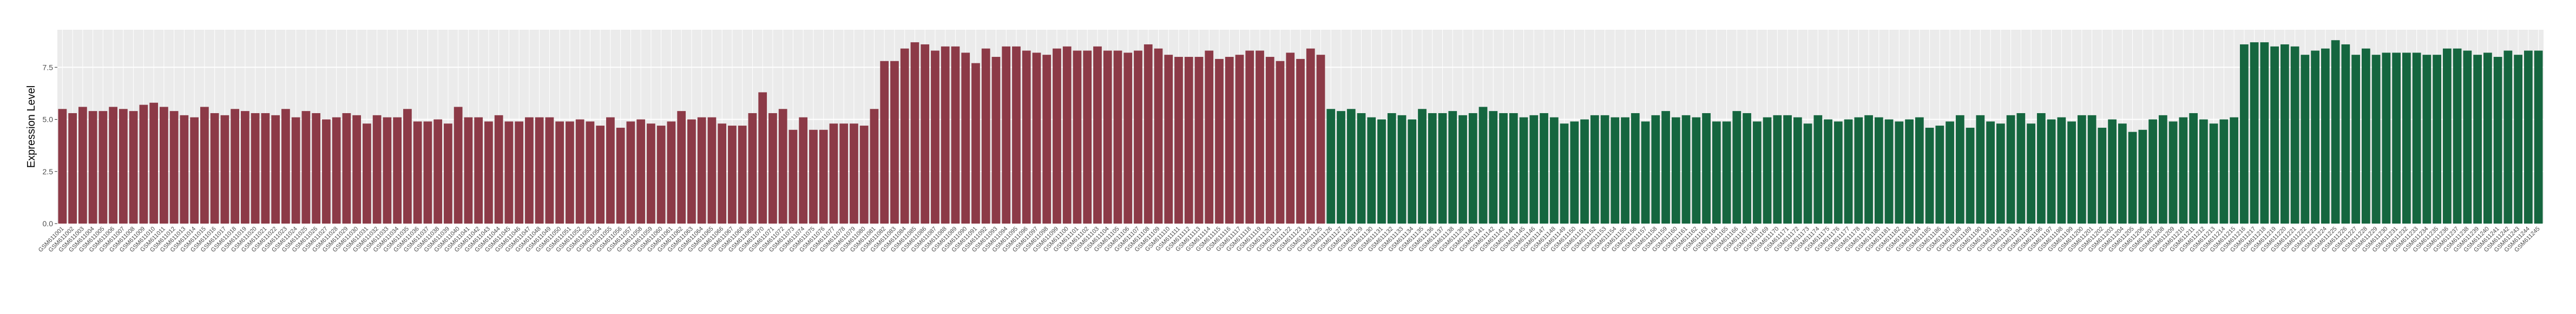  What do you see at coordinates (48, 171) in the screenshot?
I see `y-tick-label: 2.5` at bounding box center [48, 171].